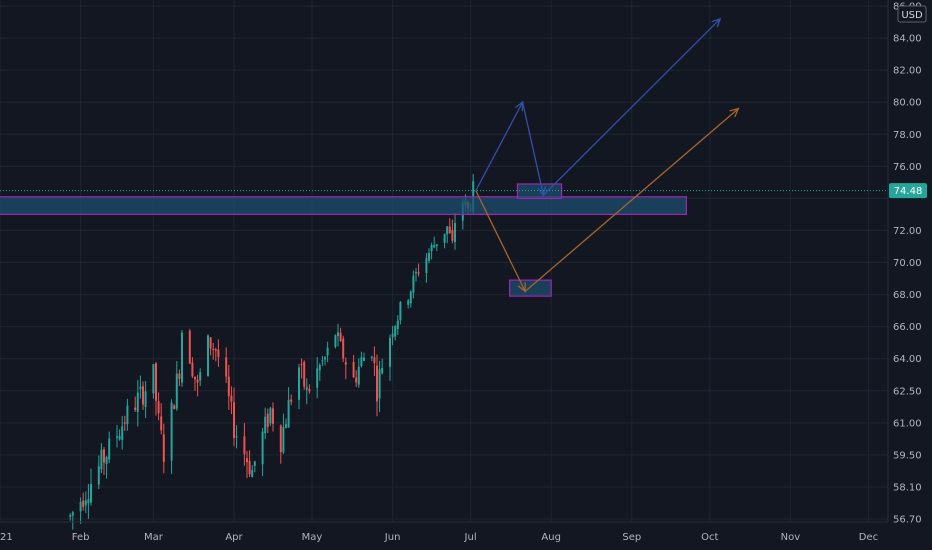  Describe the element at coordinates (312, 537) in the screenshot. I see `time-tick-label-4: May` at that location.